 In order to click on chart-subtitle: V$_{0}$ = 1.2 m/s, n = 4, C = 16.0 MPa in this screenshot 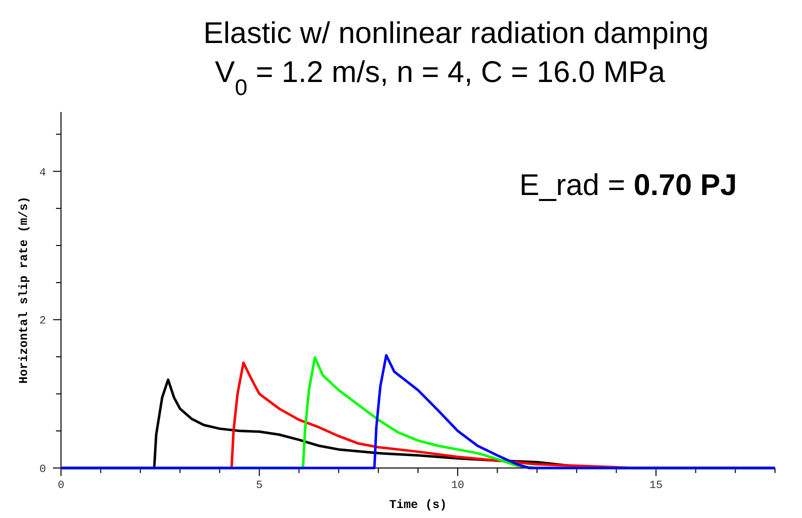, I will do `click(440, 78)`.